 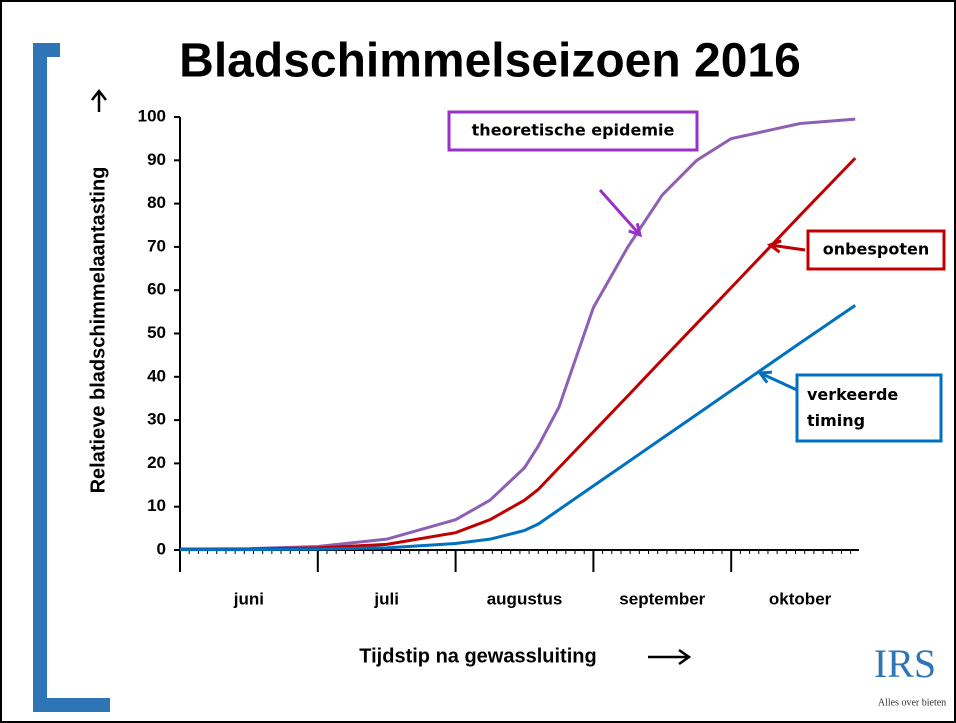 I want to click on x-tick-label: oktober, so click(x=800, y=598).